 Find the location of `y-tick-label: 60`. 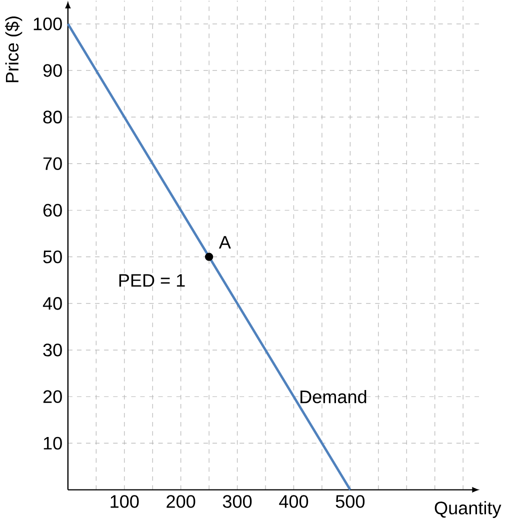

y-tick-label: 60 is located at coordinates (52, 210).